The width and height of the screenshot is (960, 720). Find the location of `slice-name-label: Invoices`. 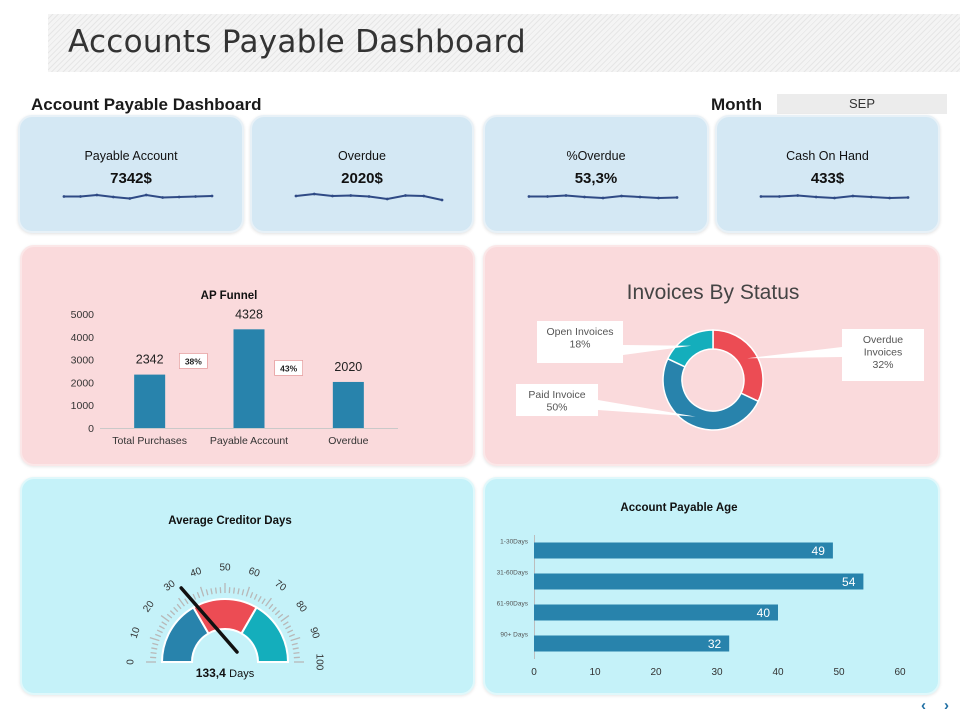

slice-name-label: Invoices is located at coordinates (883, 353).